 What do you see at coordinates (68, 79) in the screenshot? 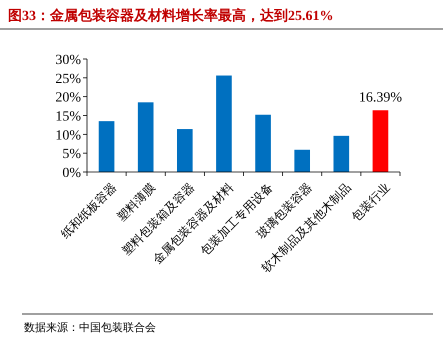
I see `y-tick-label: 25%` at bounding box center [68, 79].